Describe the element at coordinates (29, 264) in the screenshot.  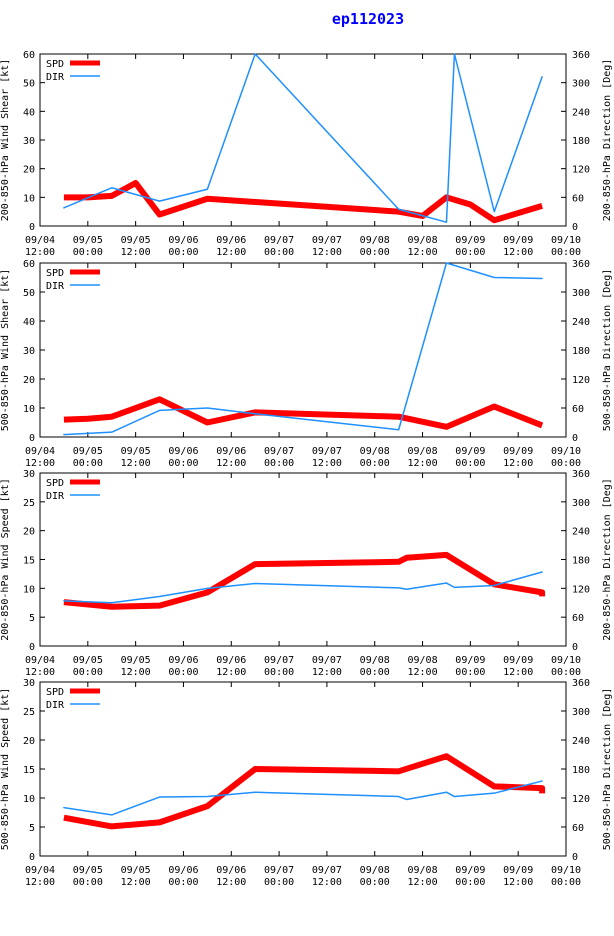
I see `left-y-tick-label: 60` at that location.